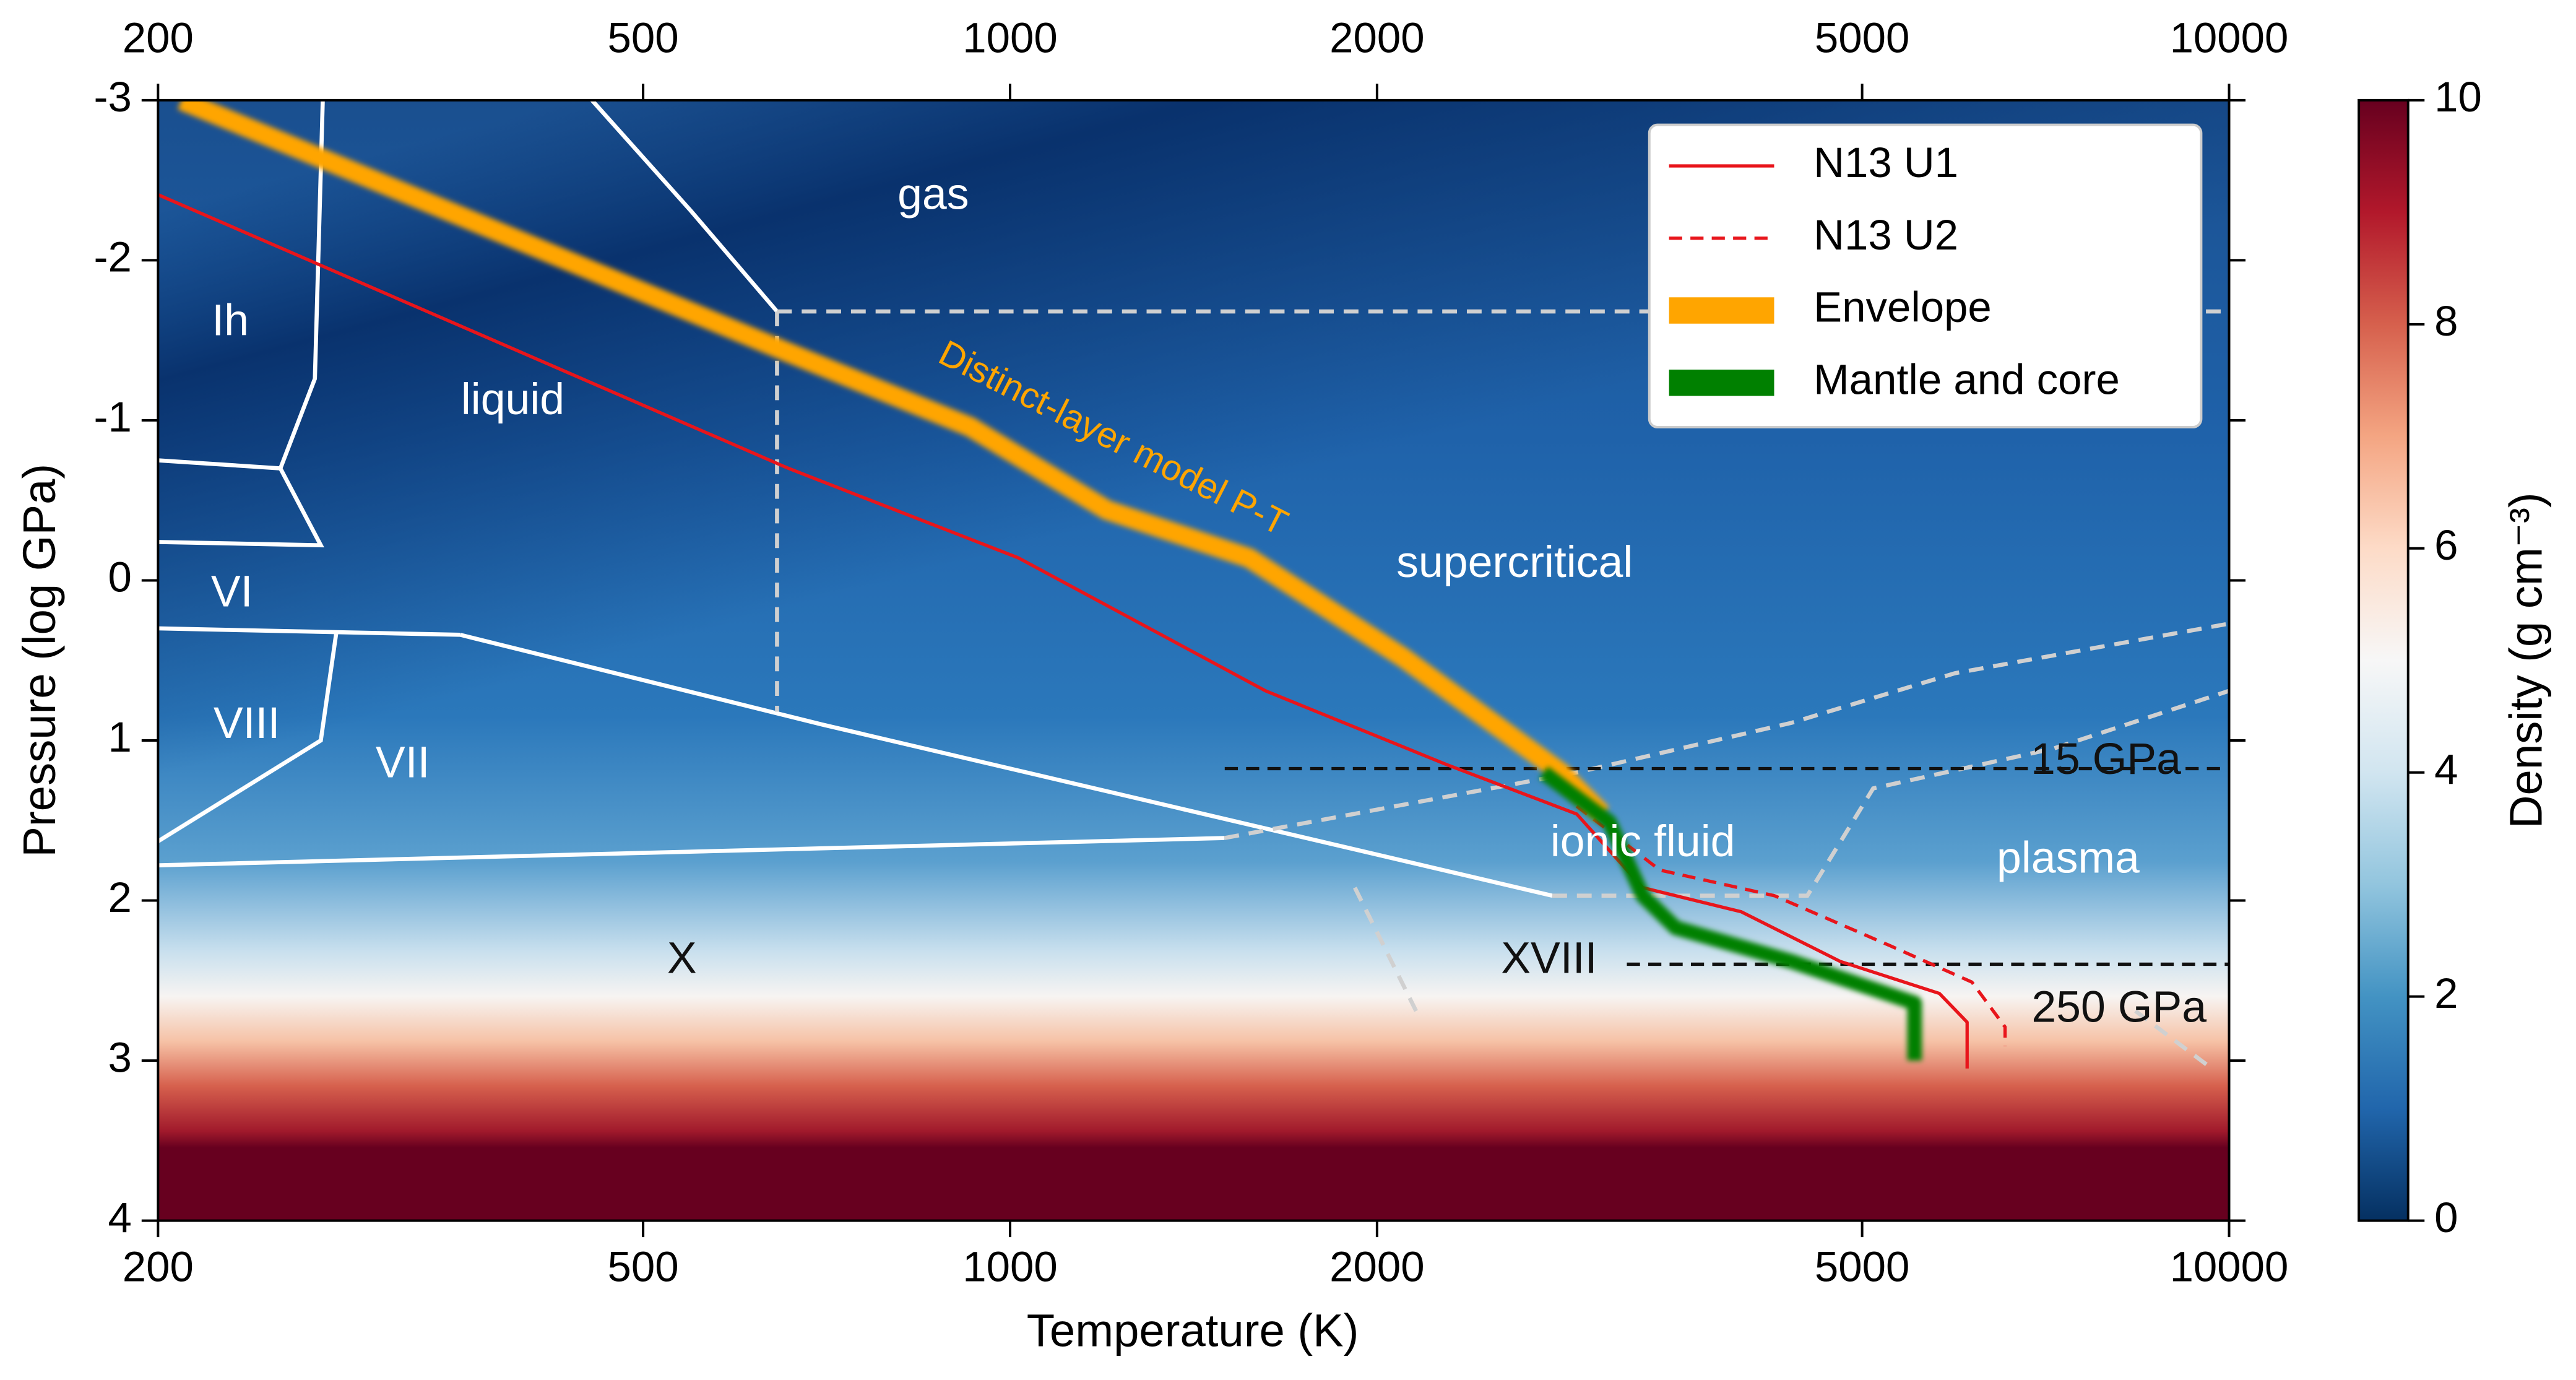 This screenshot has width=2576, height=1380. I want to click on reference-label: 15 GPa, so click(2106, 759).